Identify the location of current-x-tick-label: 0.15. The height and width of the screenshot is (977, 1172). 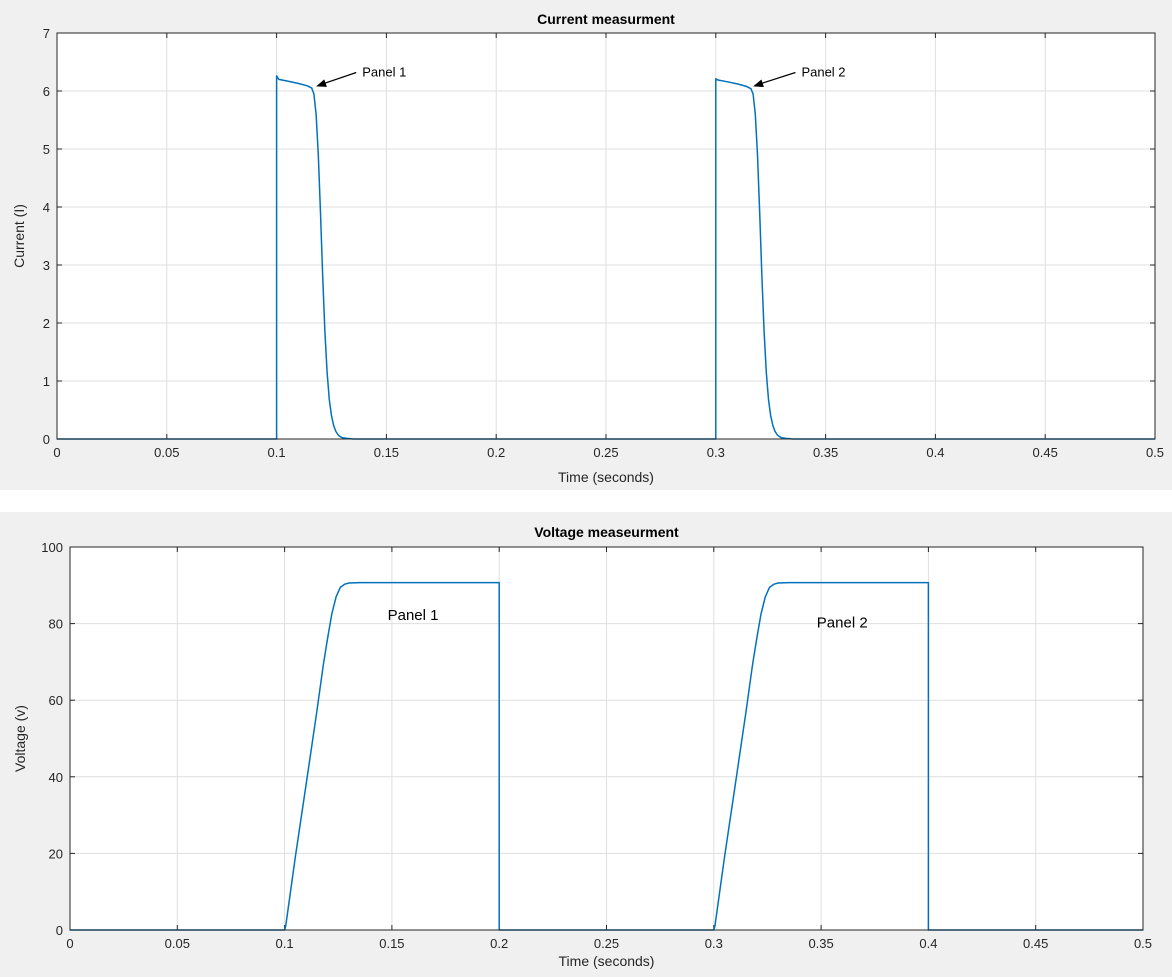
(386, 452).